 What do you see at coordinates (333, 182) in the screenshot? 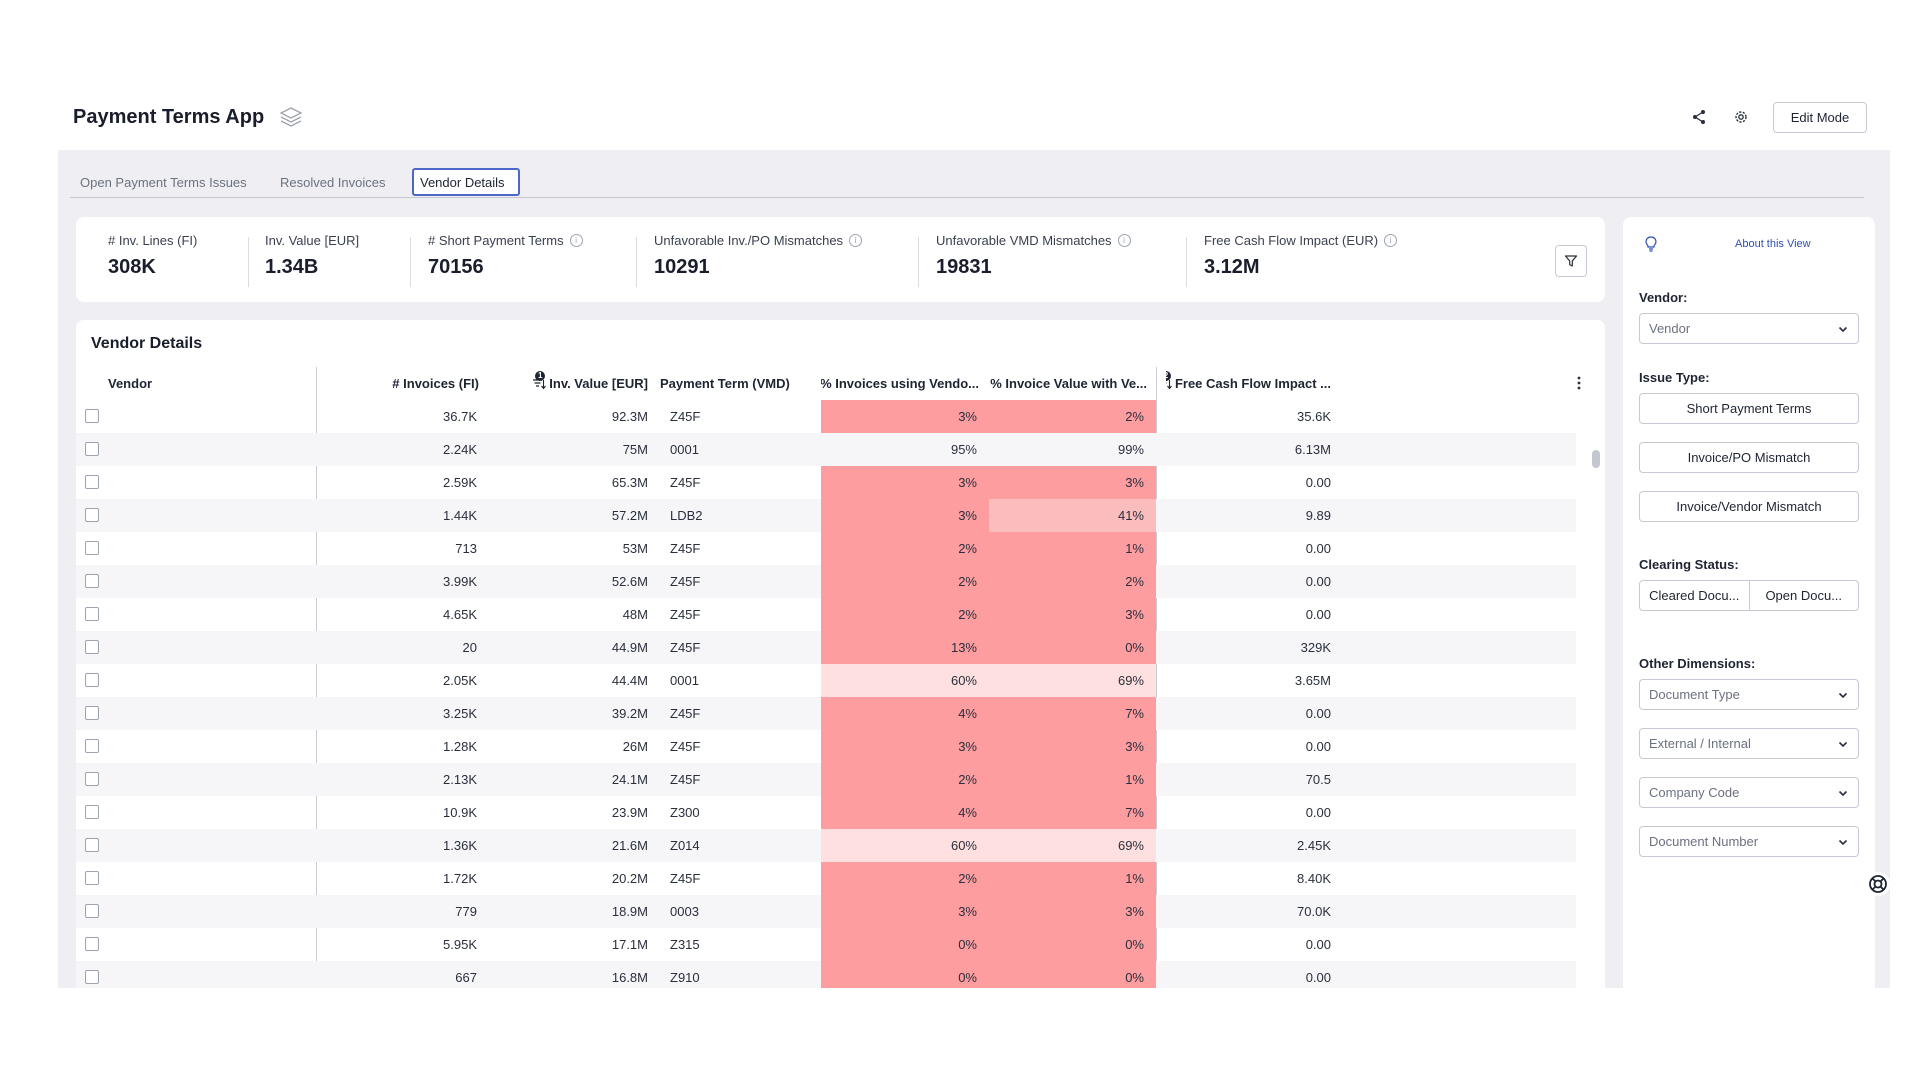
I see `tab-resolved-invoices: Resolved Invoices` at bounding box center [333, 182].